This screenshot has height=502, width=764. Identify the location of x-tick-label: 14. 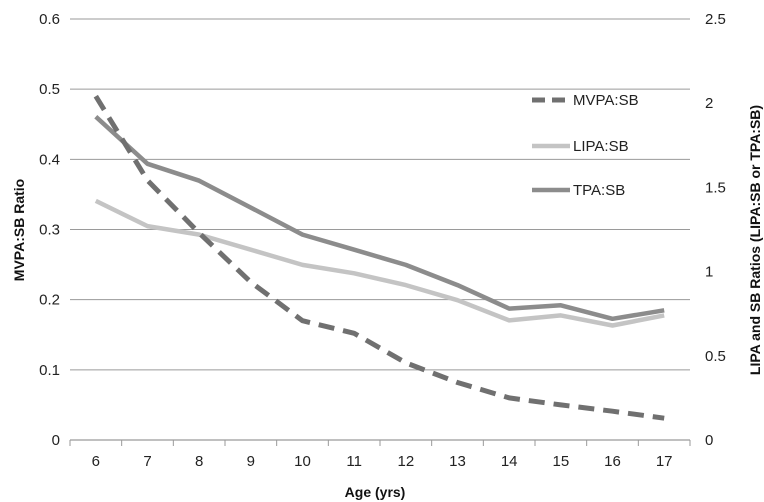
(509, 461).